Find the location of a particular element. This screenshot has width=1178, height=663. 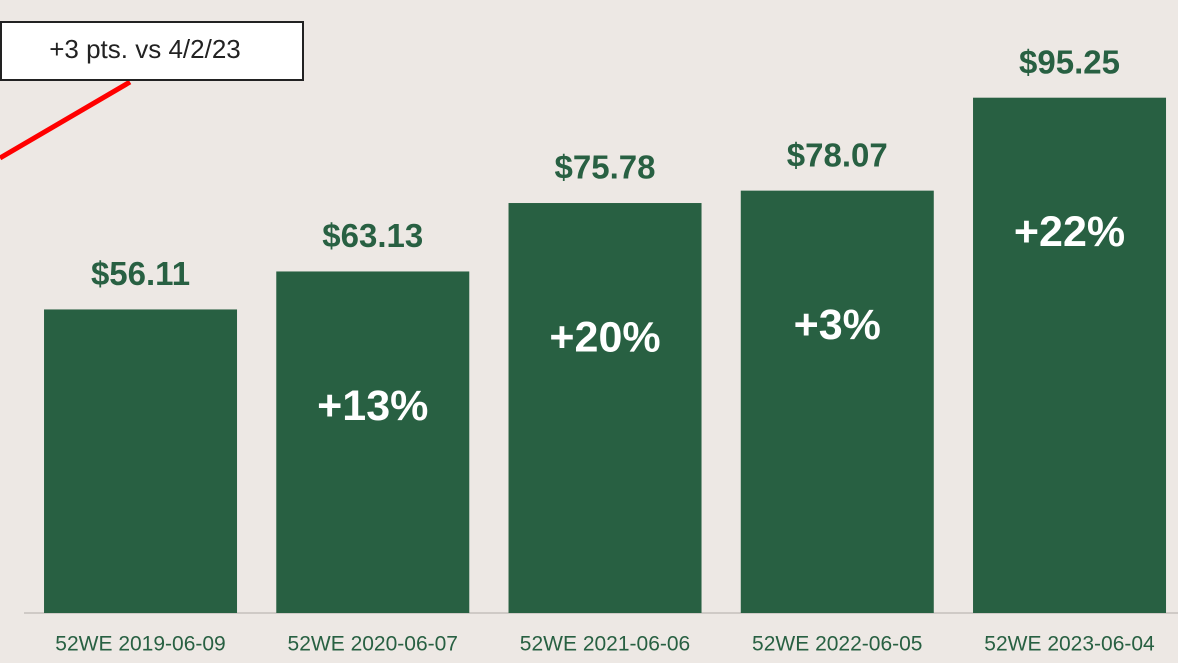

value-label: $56.11 is located at coordinates (140, 273).